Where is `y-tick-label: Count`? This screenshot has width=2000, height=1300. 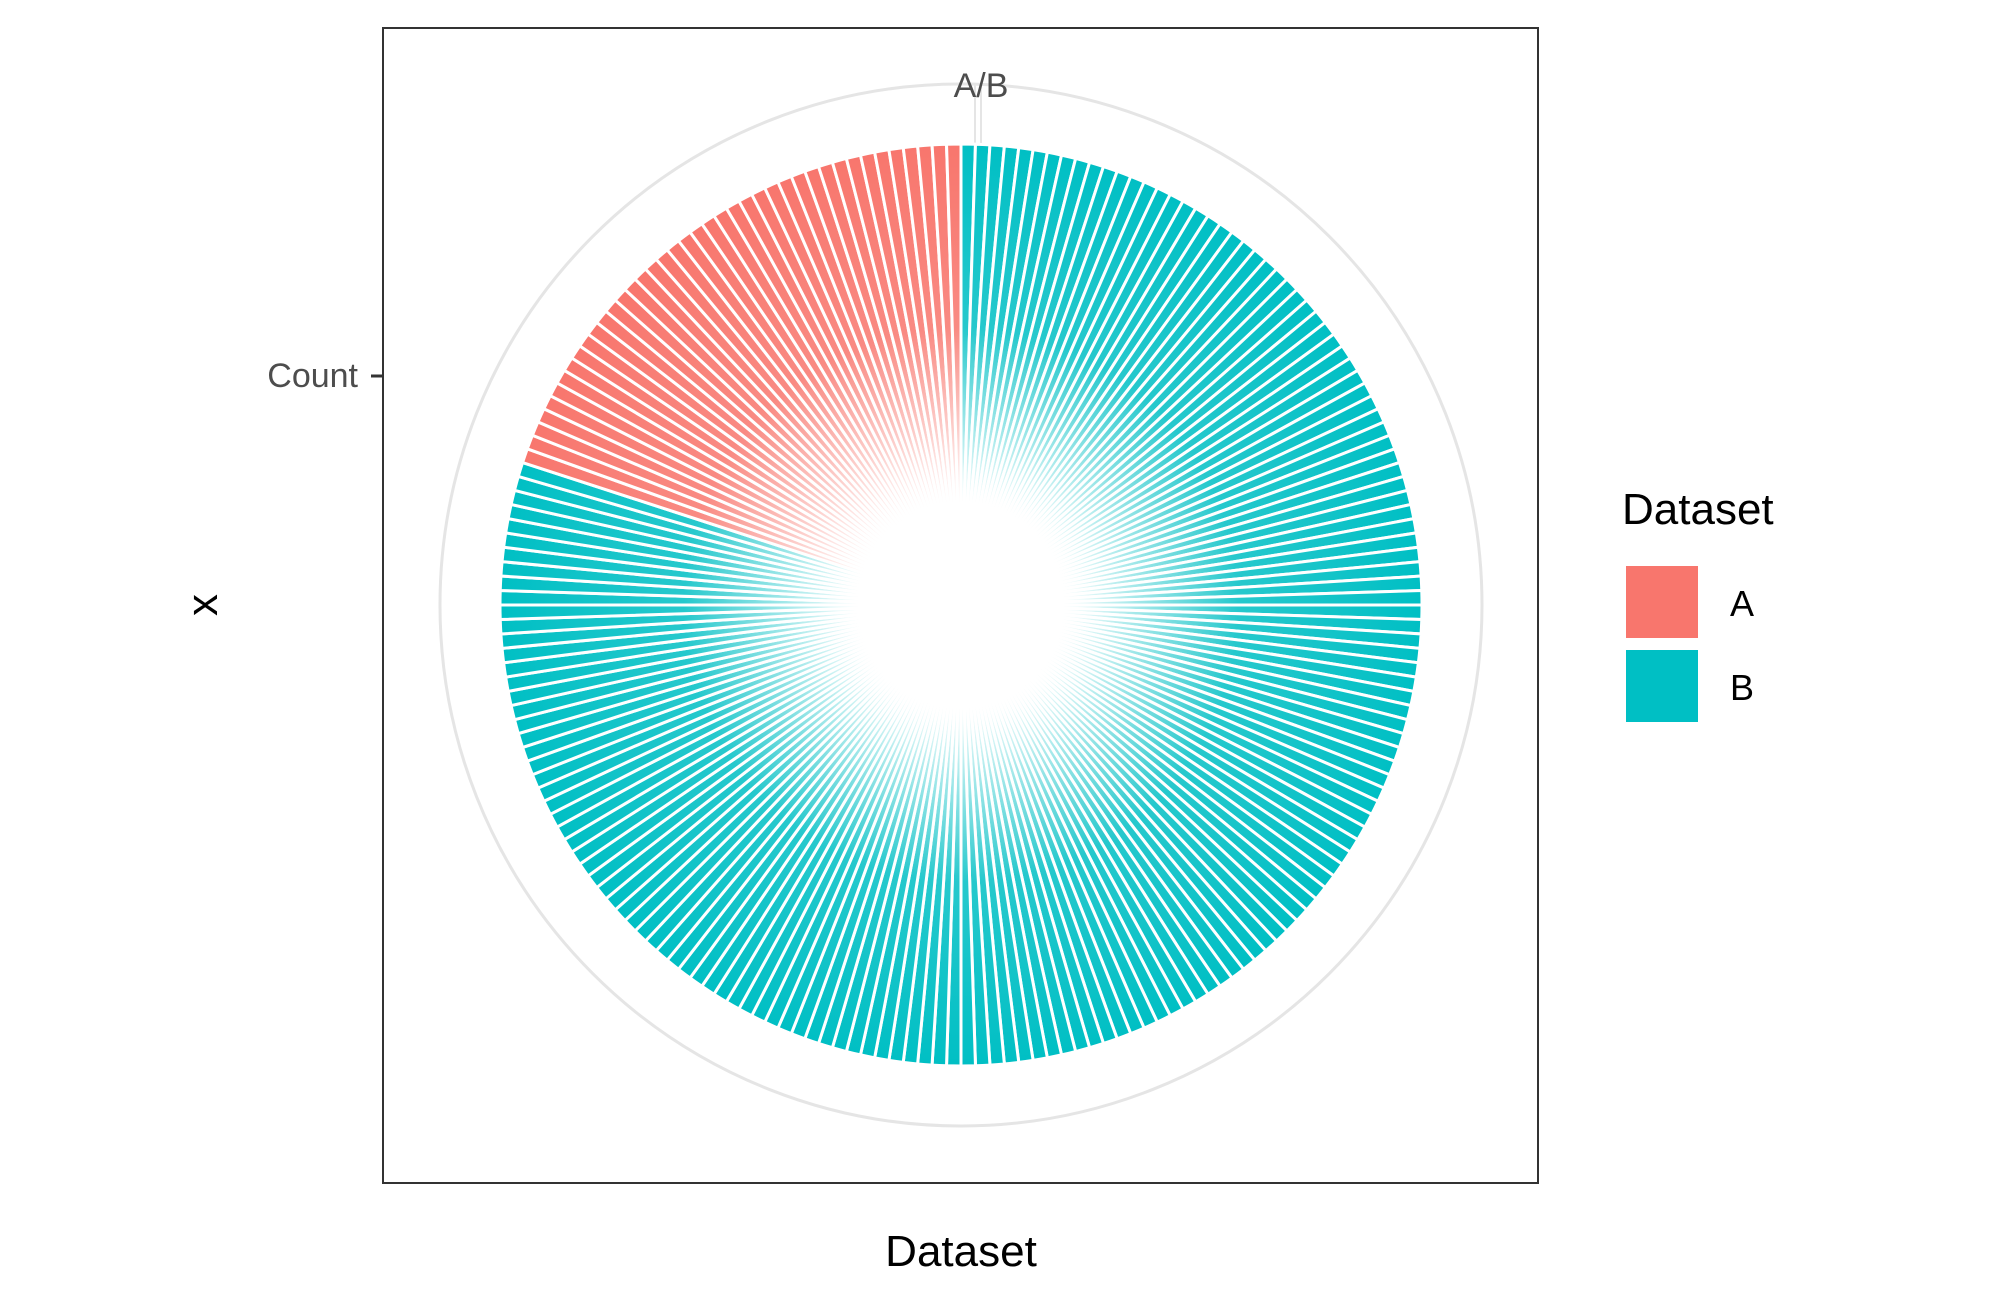
y-tick-label: Count is located at coordinates (312, 376).